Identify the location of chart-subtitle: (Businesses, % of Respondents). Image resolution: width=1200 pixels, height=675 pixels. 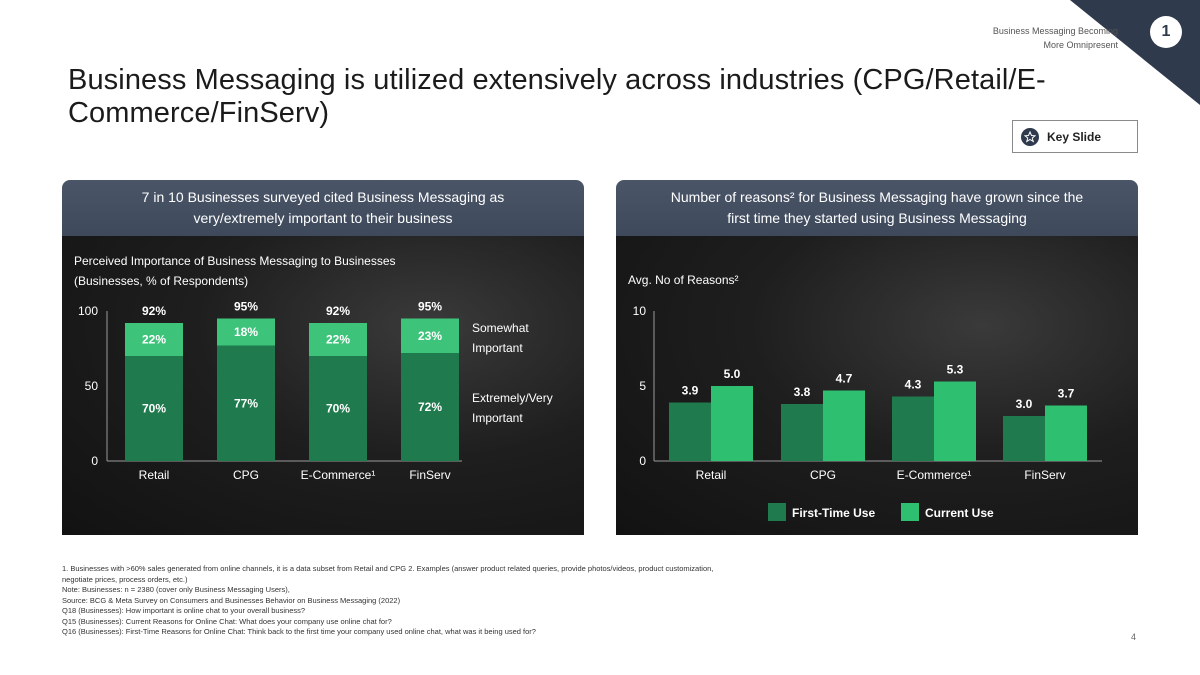
(161, 281).